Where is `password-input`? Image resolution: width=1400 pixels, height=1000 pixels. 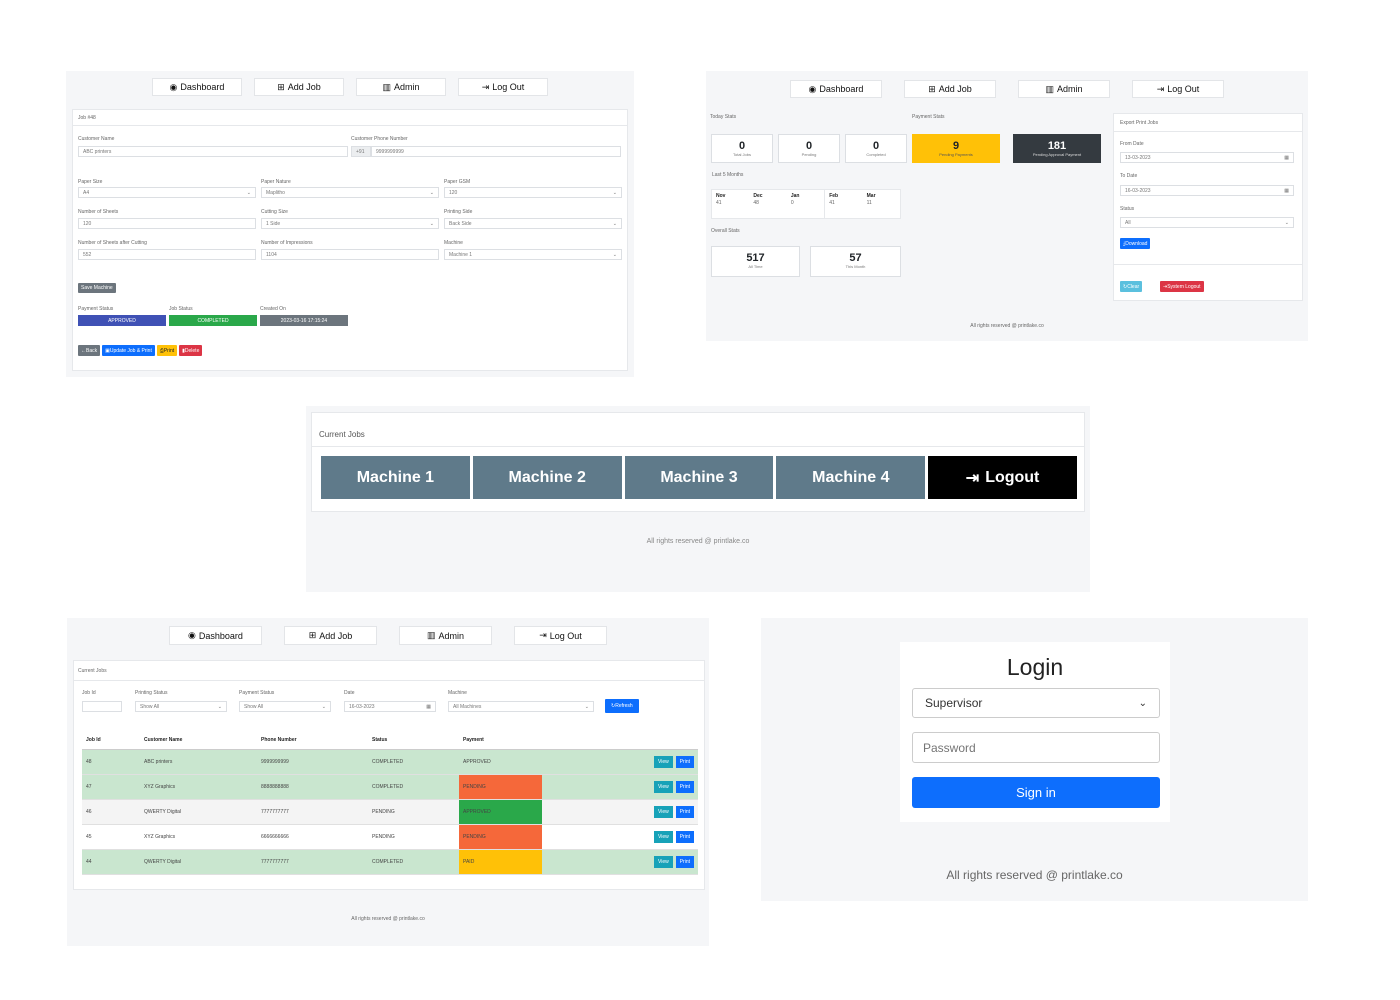
password-input is located at coordinates (1036, 747).